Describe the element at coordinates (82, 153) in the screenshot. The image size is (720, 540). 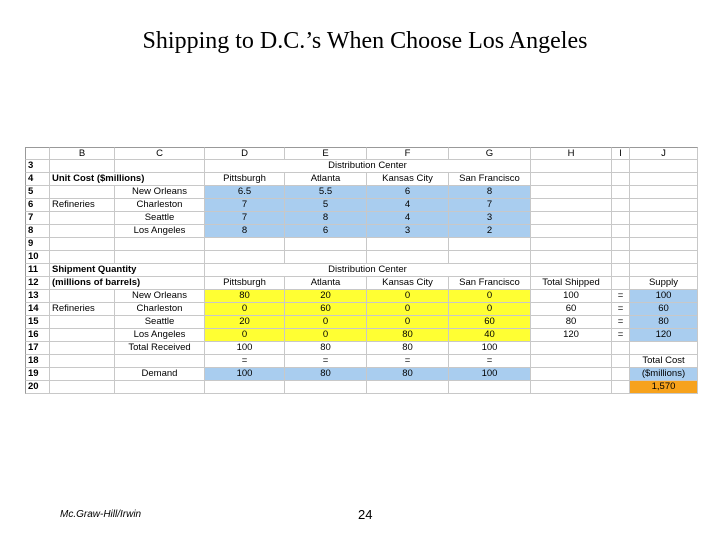
I see `cell-text: B` at that location.